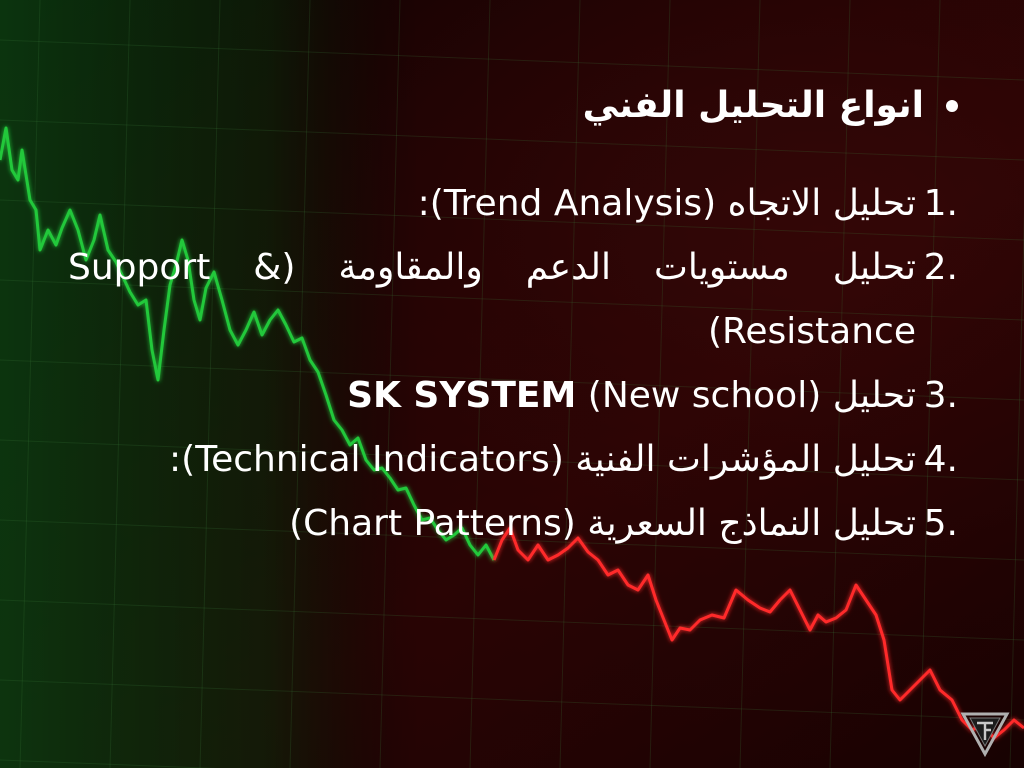 This screenshot has width=1024, height=768. What do you see at coordinates (753, 105) in the screenshot?
I see `heading-text: انواع التحليل الفني` at bounding box center [753, 105].